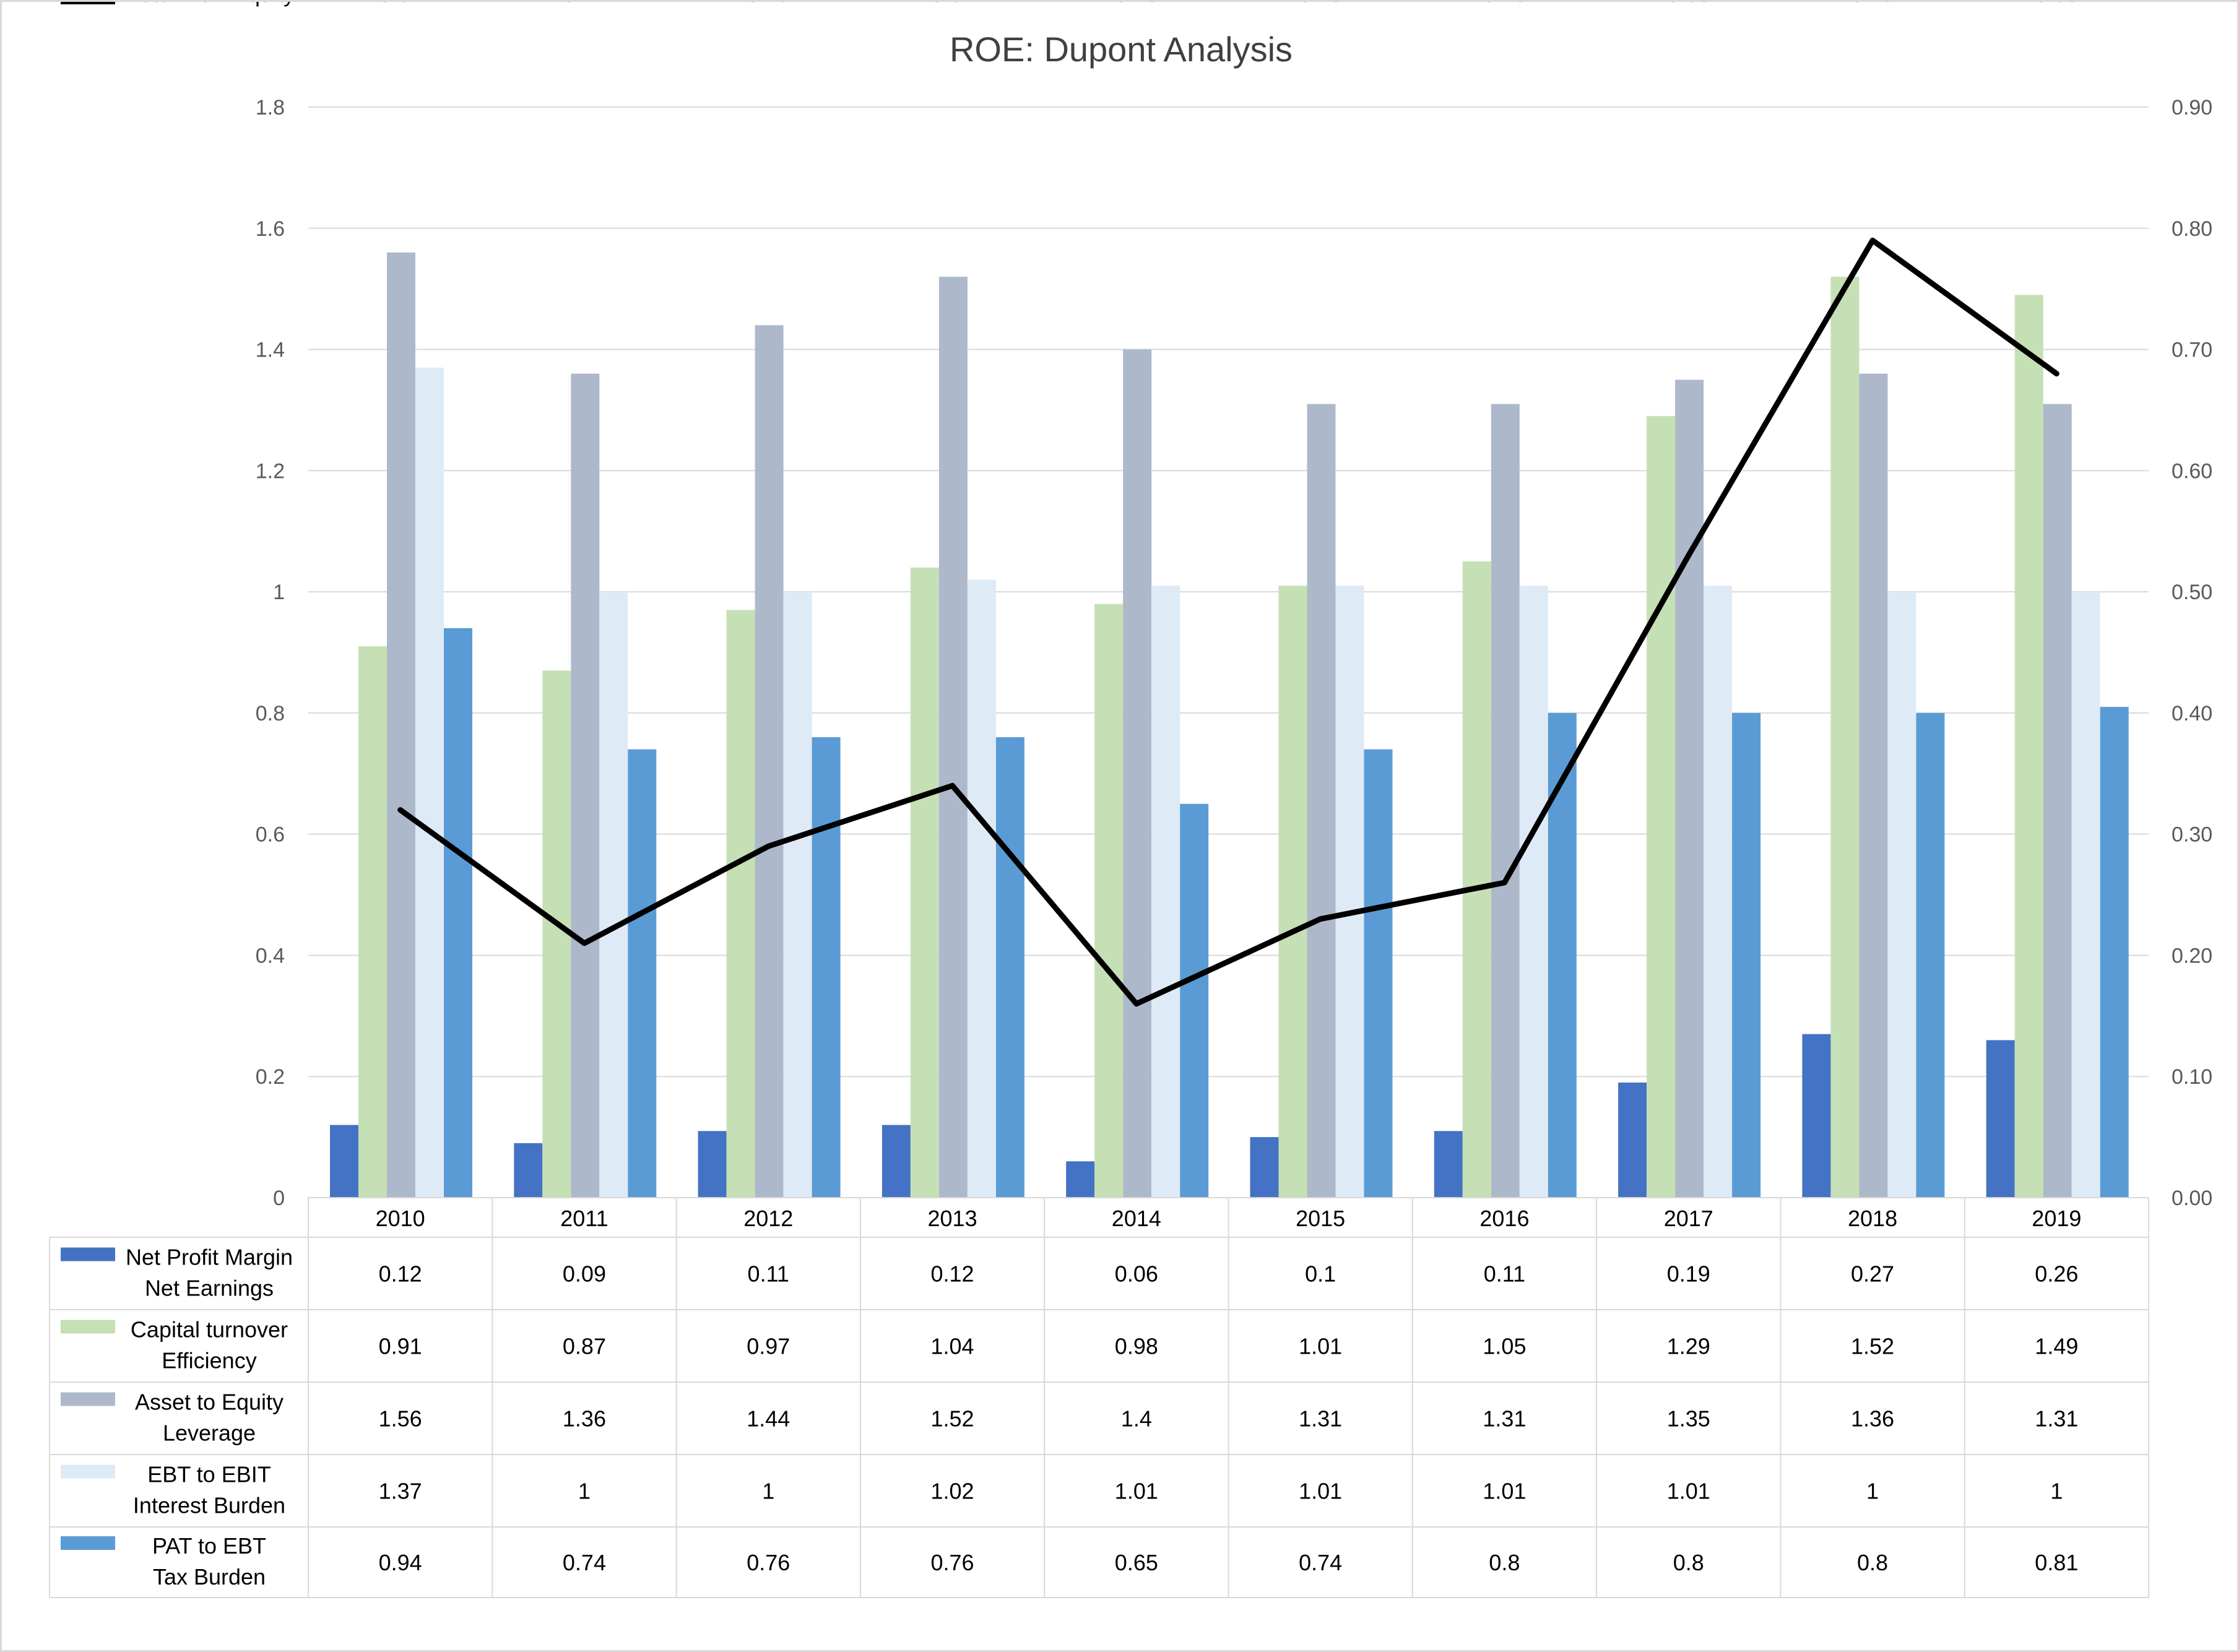  Describe the element at coordinates (768, 4) in the screenshot. I see `table-cell-value: 0.29` at that location.